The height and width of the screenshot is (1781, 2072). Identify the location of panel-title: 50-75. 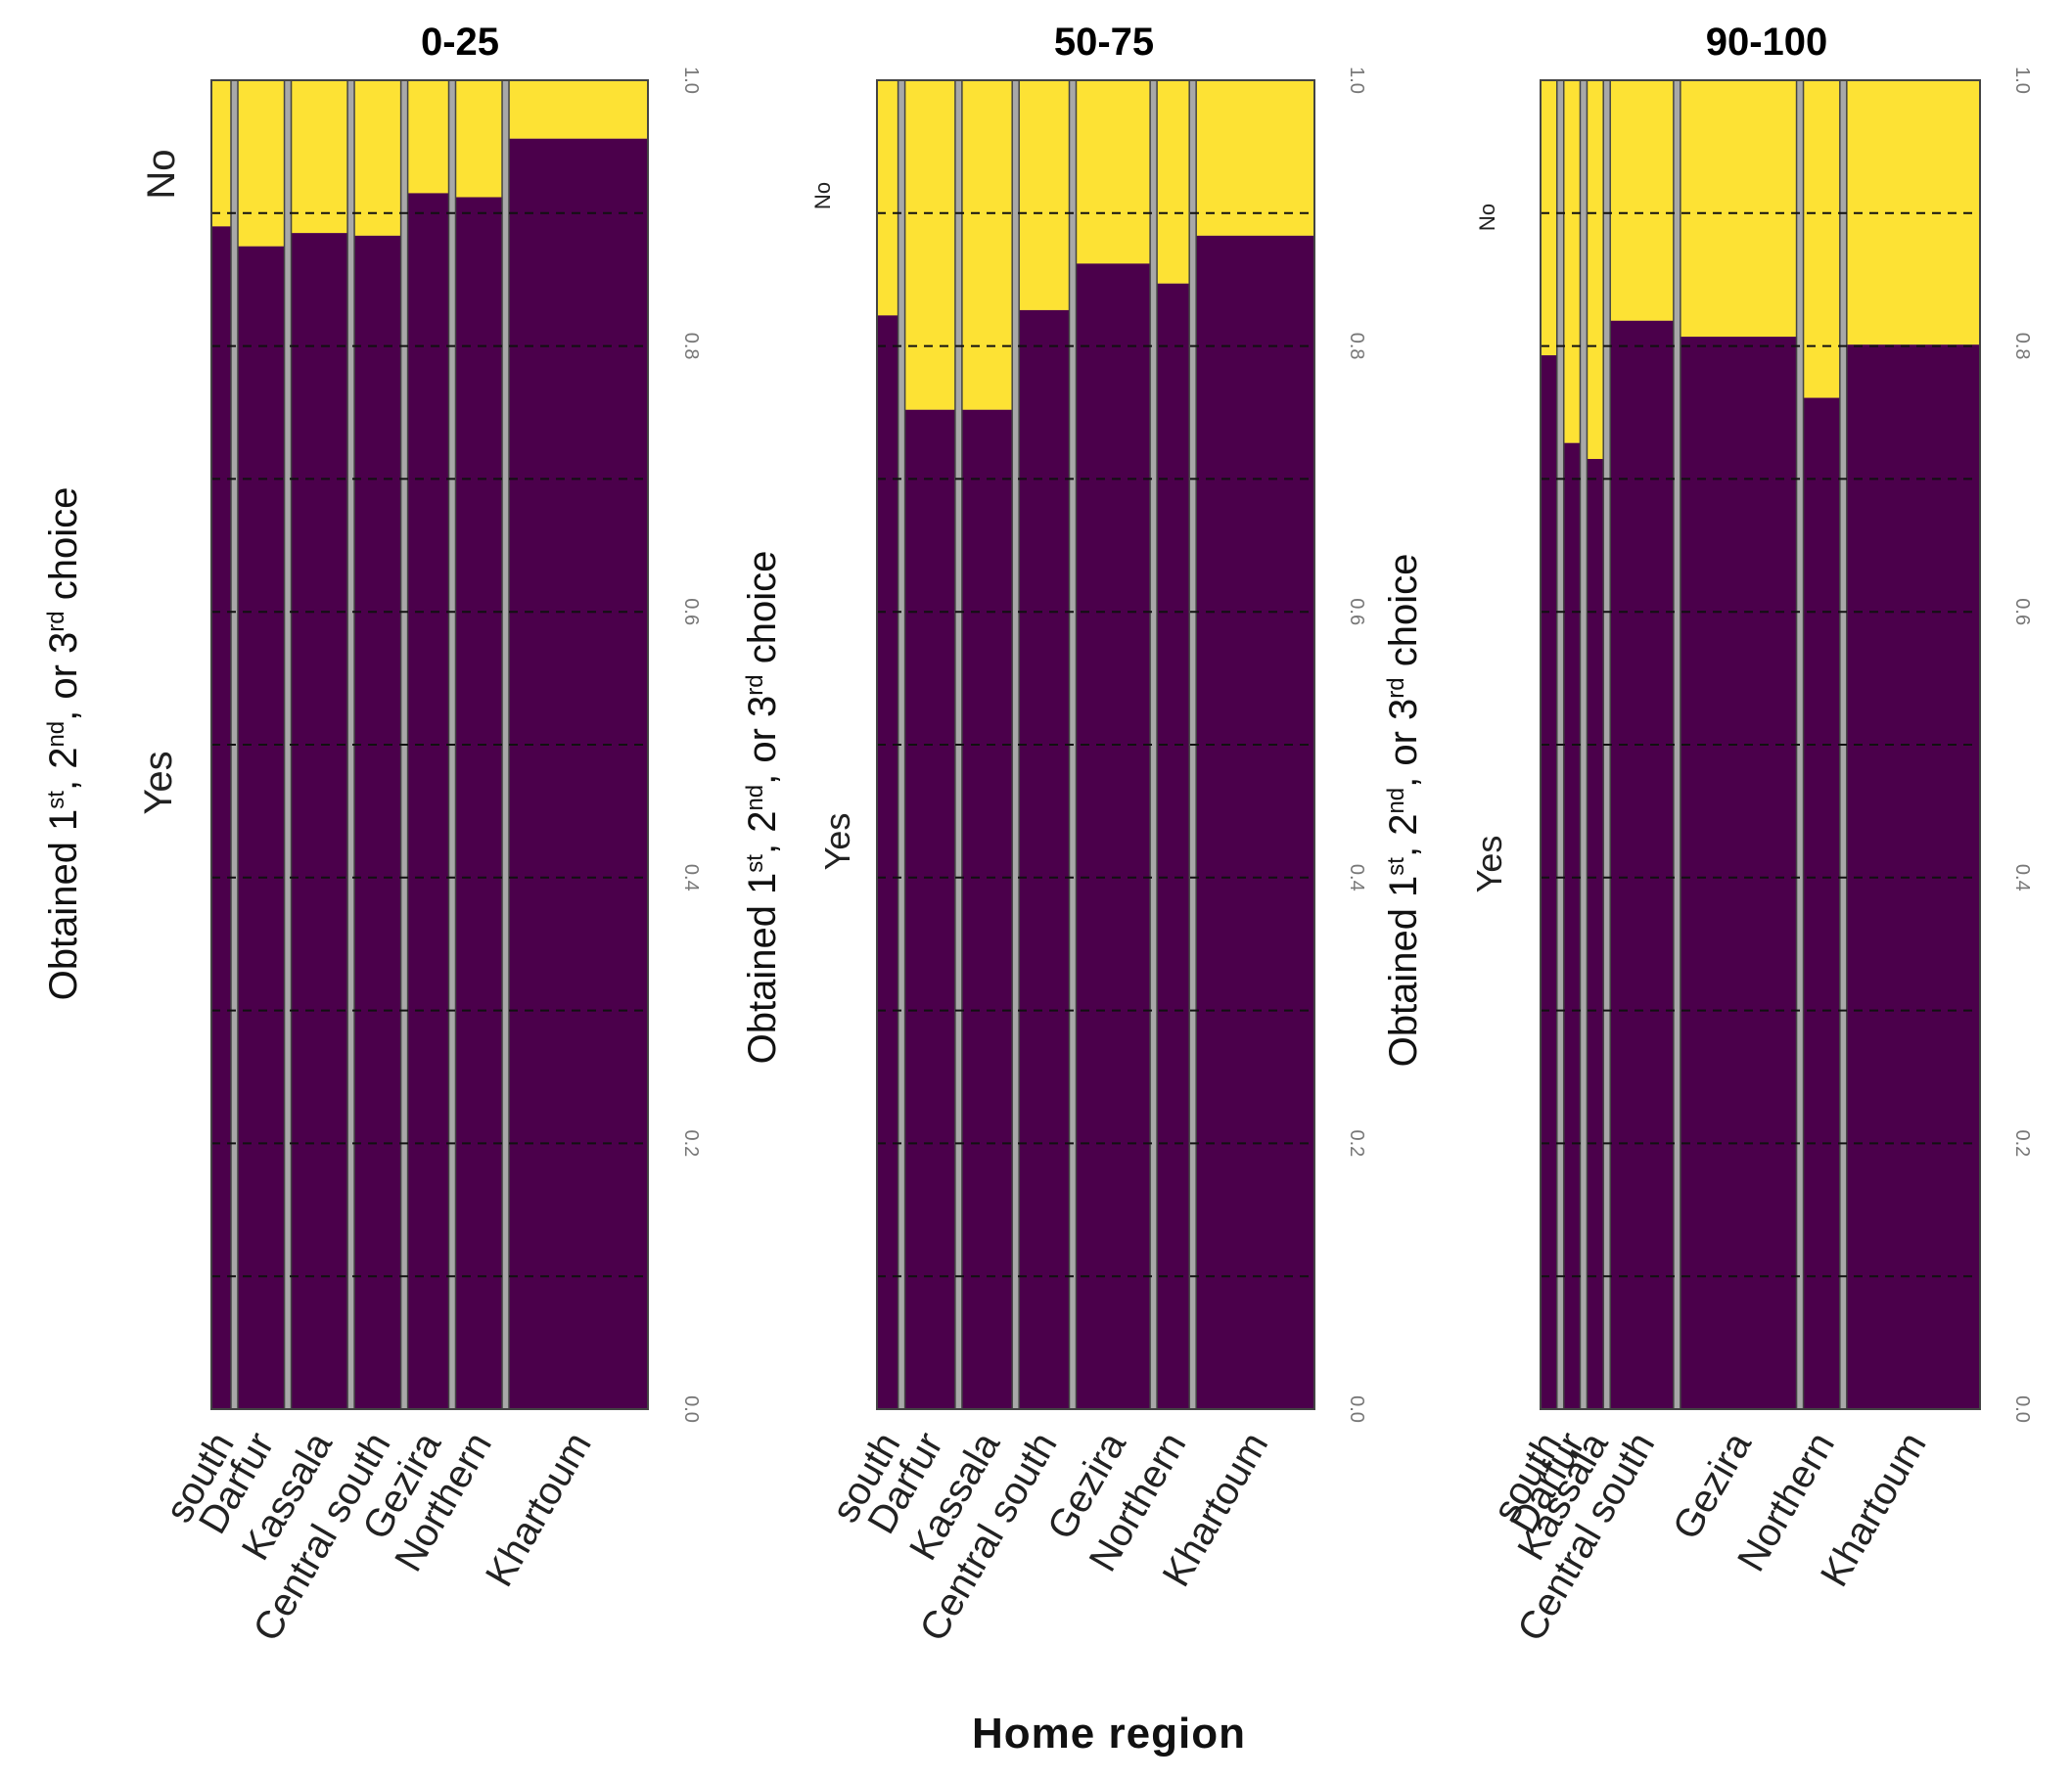
(1104, 43).